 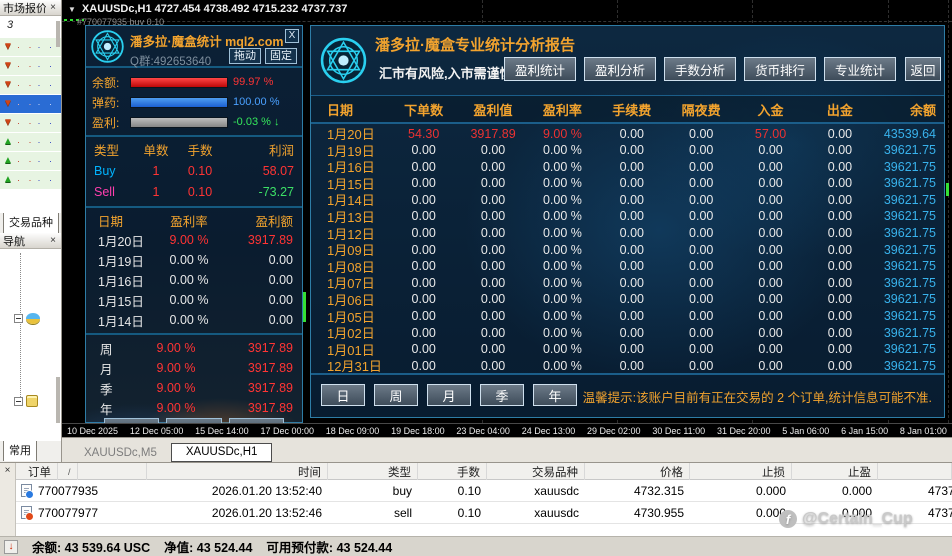 I want to click on period-button-日: 日, so click(x=343, y=395).